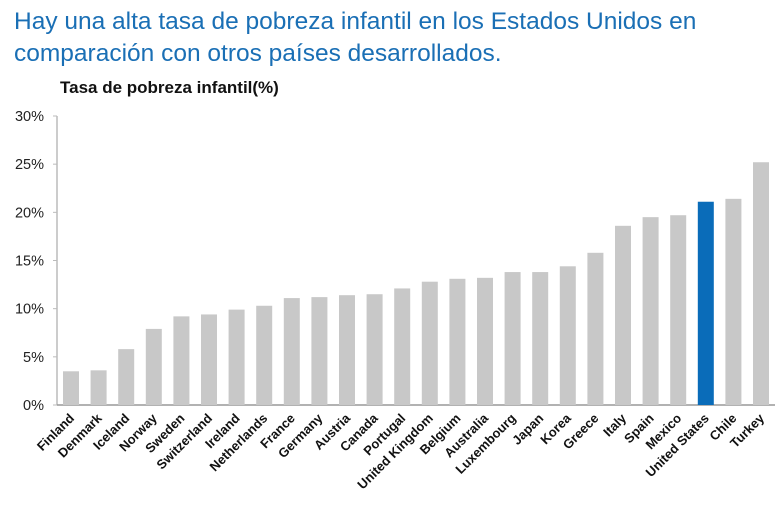 Image resolution: width=780 pixels, height=512 pixels. Describe the element at coordinates (181, 360) in the screenshot. I see `bar-sweden` at that location.